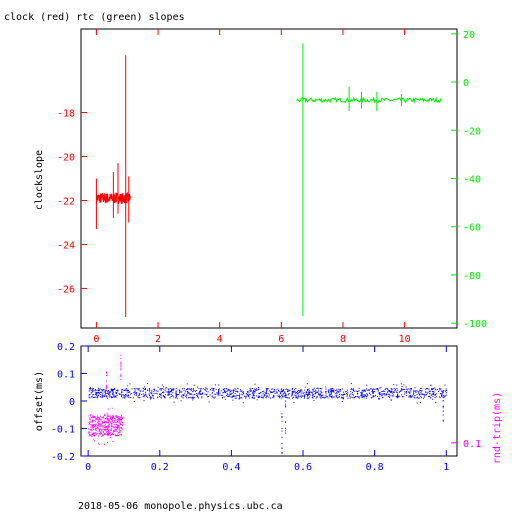  Describe the element at coordinates (446, 467) in the screenshot. I see `x-tick-label: 1` at that location.